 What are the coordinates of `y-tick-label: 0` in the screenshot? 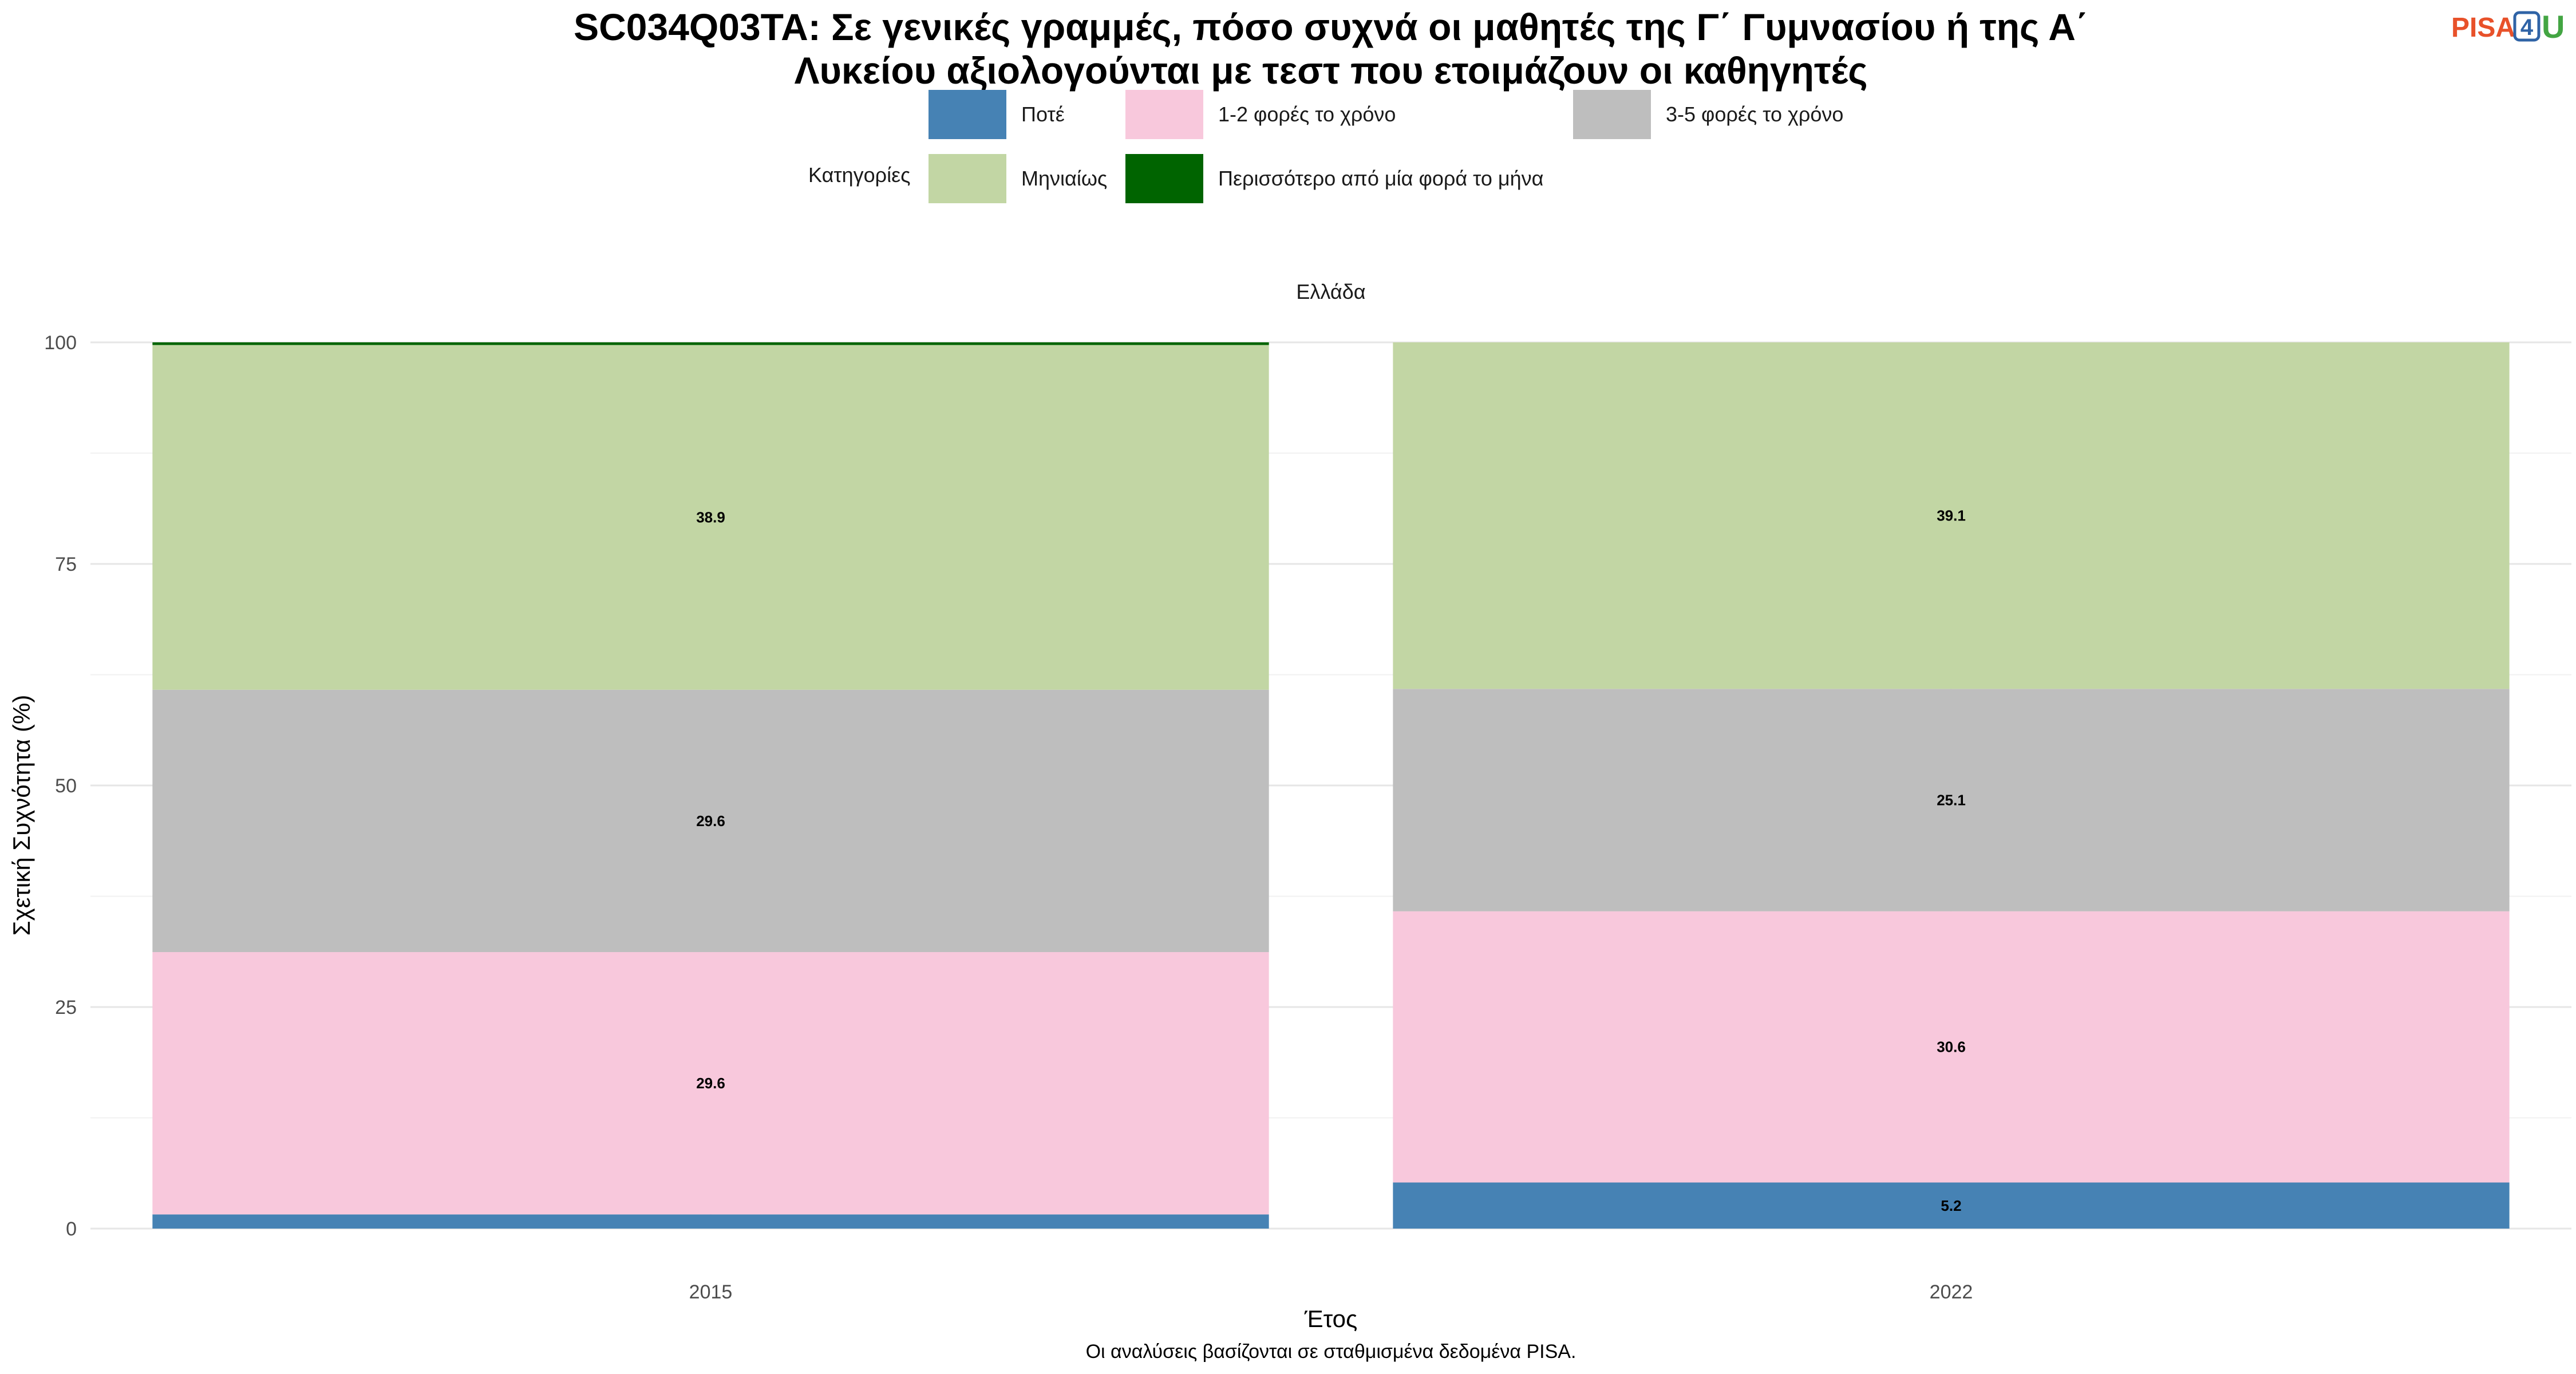 It's located at (71, 1229).